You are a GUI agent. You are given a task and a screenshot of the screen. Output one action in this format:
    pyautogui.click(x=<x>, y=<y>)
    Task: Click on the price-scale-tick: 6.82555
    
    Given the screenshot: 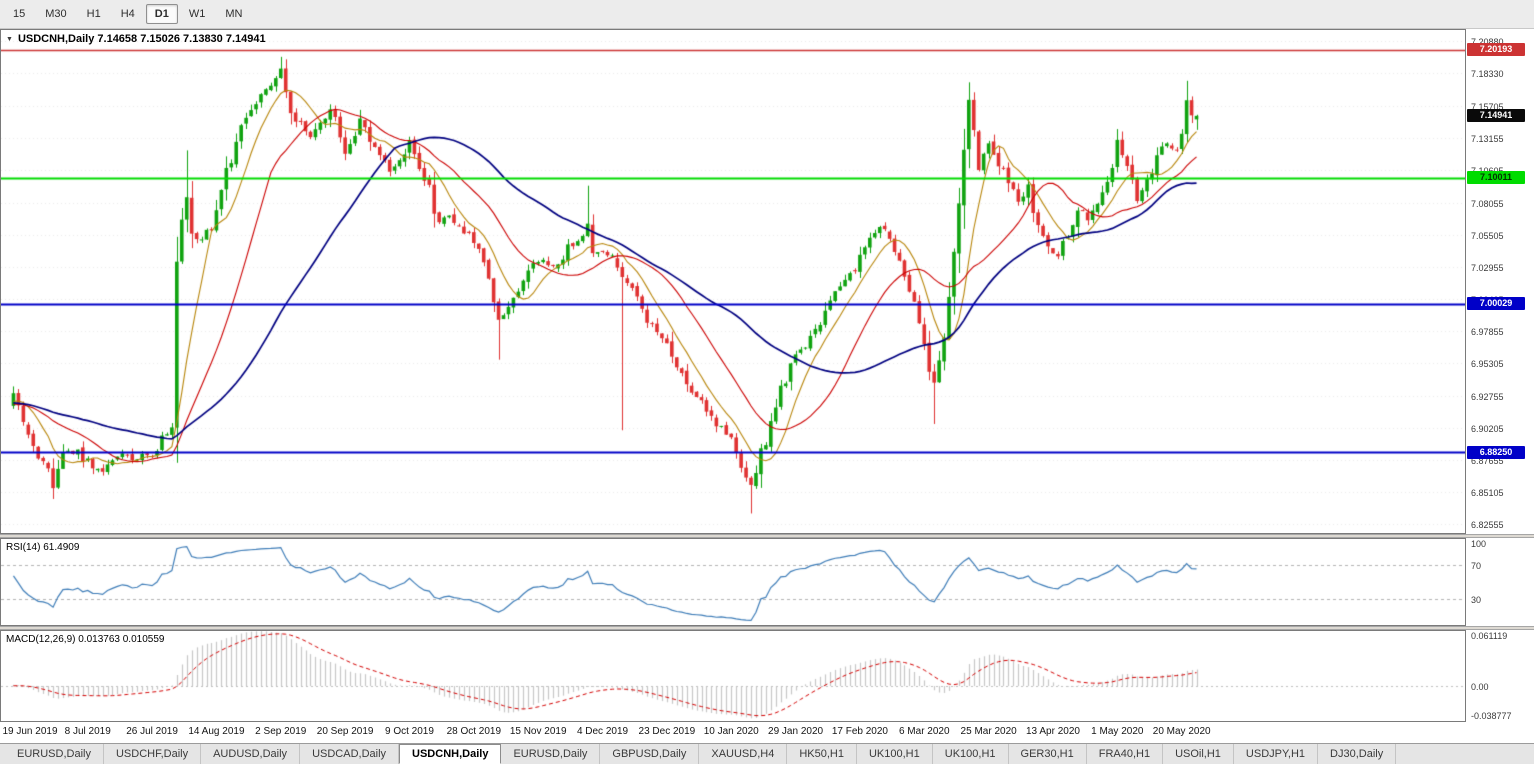 What is the action you would take?
    pyautogui.click(x=1487, y=525)
    